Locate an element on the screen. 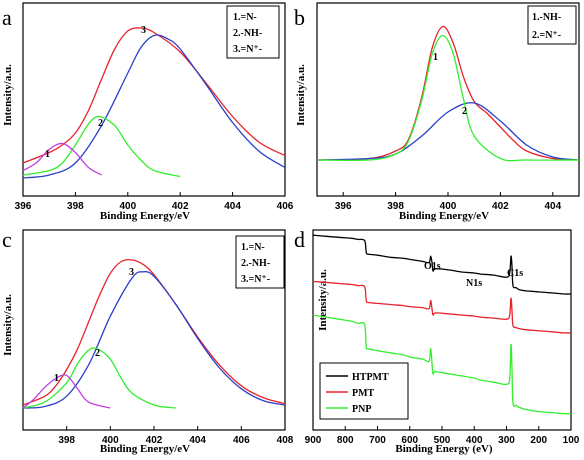 The image size is (584, 460). x-tick-label: 200 is located at coordinates (538, 440).